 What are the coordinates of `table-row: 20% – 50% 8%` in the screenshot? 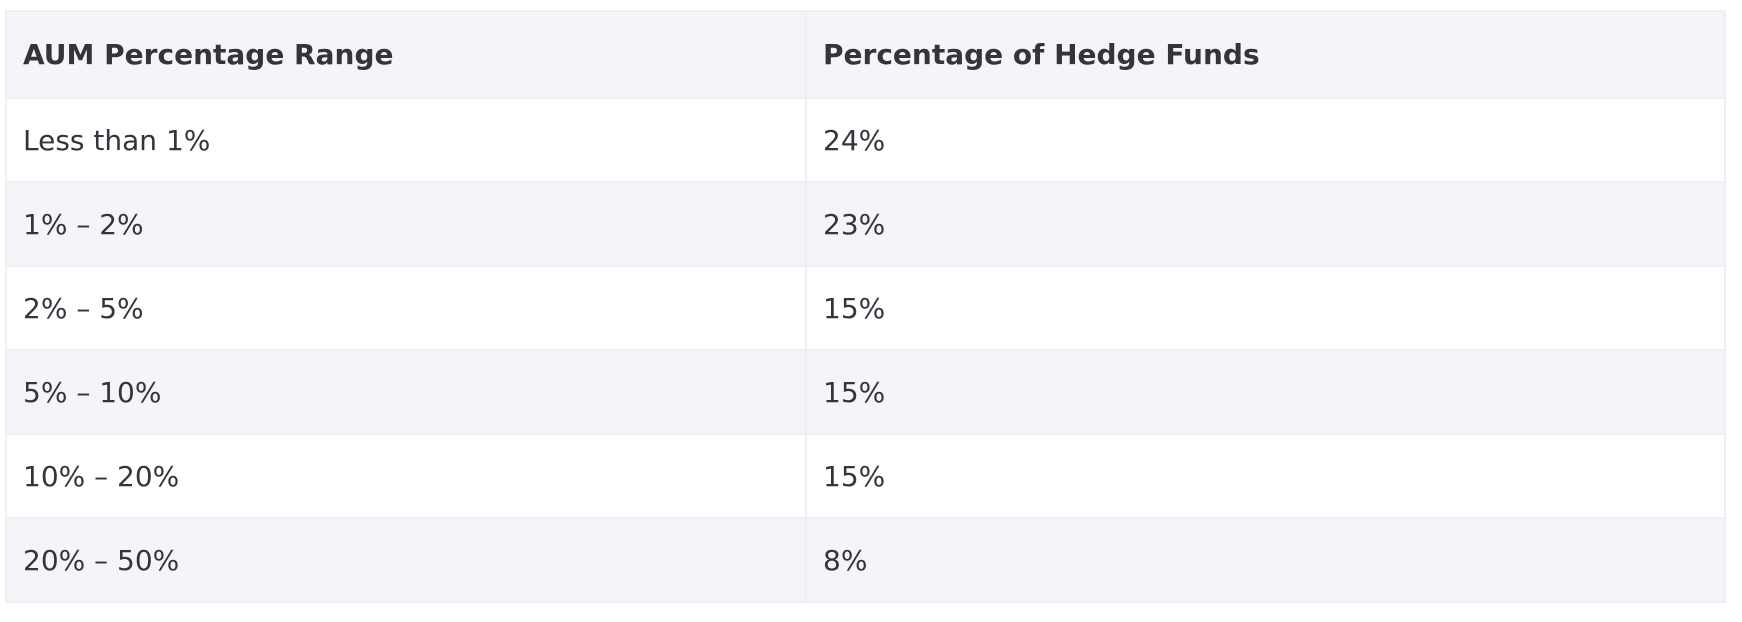 It's located at (865, 560).